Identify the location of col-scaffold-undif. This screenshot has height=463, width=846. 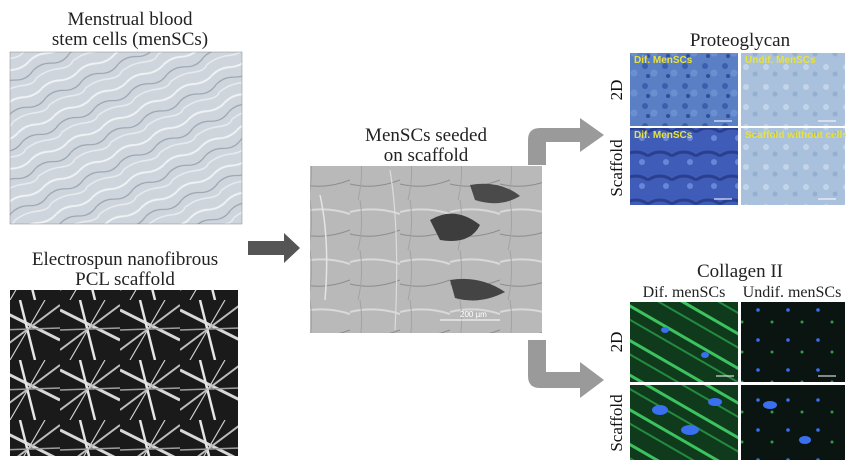
(793, 422).